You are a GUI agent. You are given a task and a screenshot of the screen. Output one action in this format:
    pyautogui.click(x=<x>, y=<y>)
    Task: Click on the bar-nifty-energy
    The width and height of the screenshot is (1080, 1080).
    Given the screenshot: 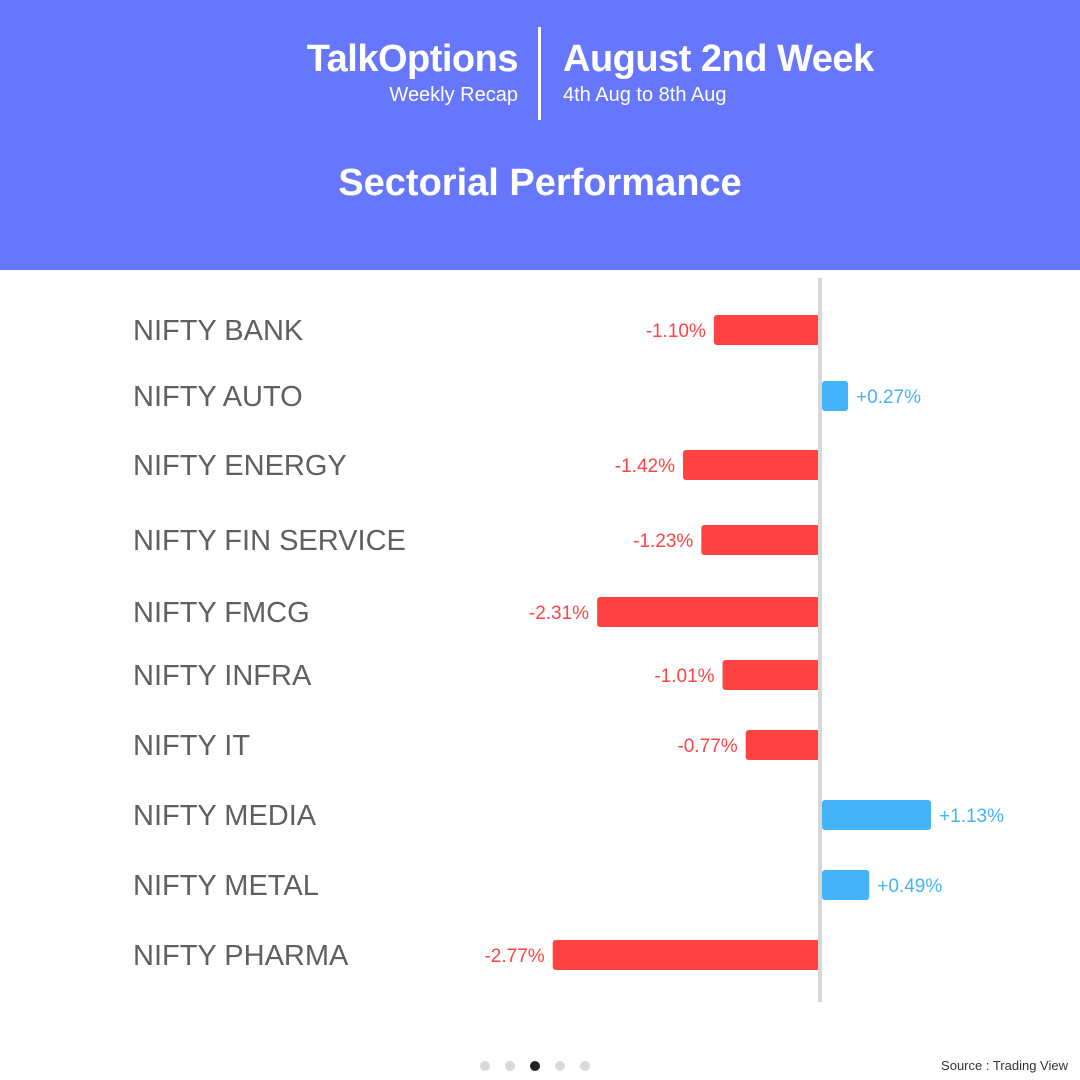 What is the action you would take?
    pyautogui.click(x=751, y=465)
    